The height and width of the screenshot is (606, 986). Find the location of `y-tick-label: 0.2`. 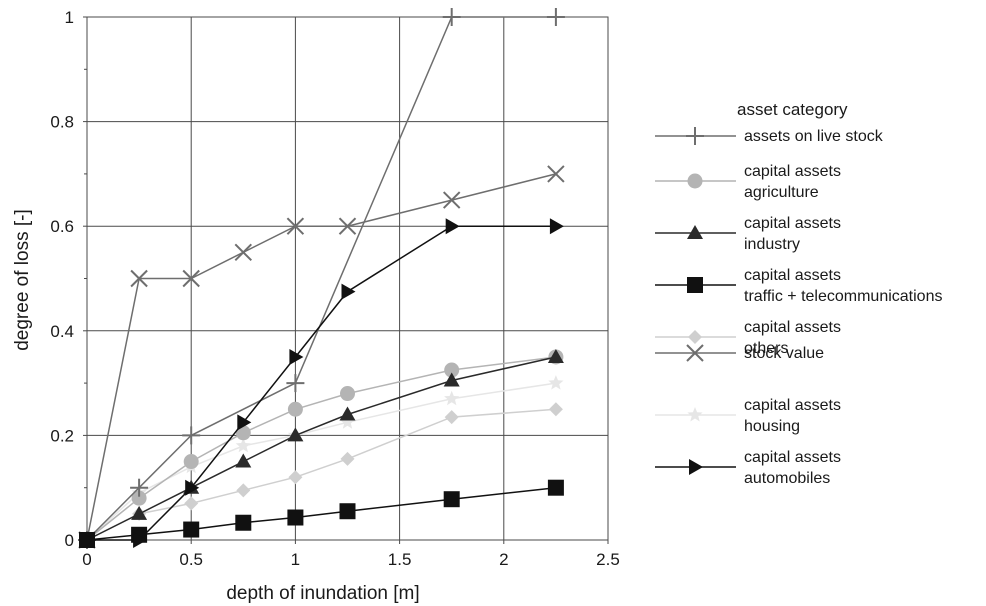

y-tick-label: 0.2 is located at coordinates (62, 435).